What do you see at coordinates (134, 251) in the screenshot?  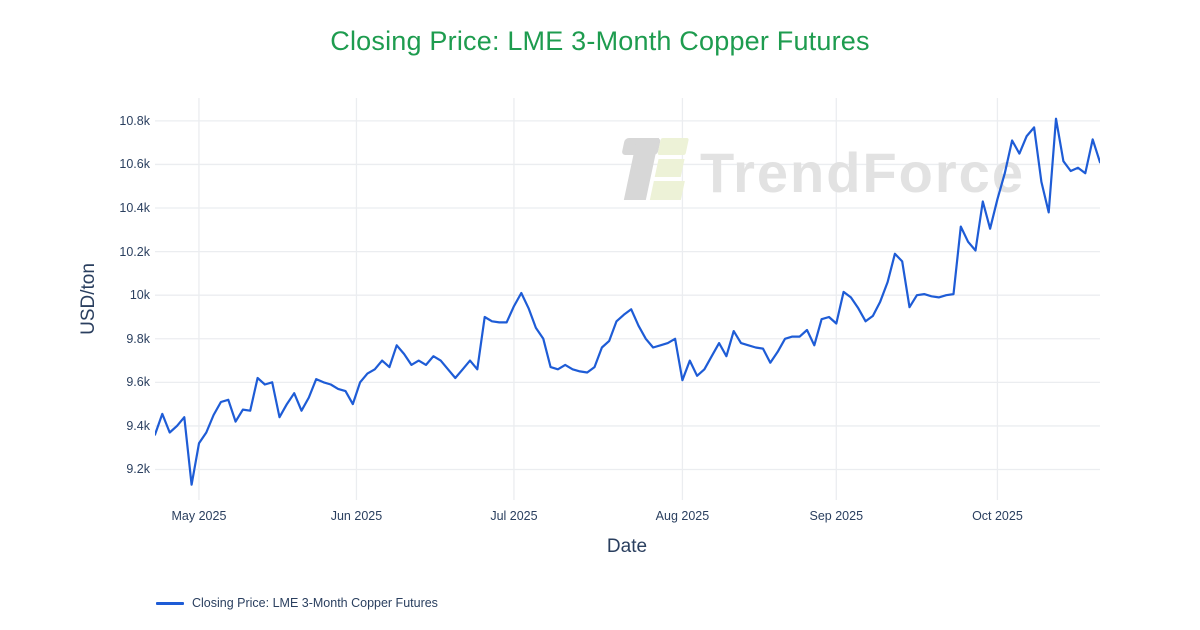 I see `y-tick-label: 10.2k` at bounding box center [134, 251].